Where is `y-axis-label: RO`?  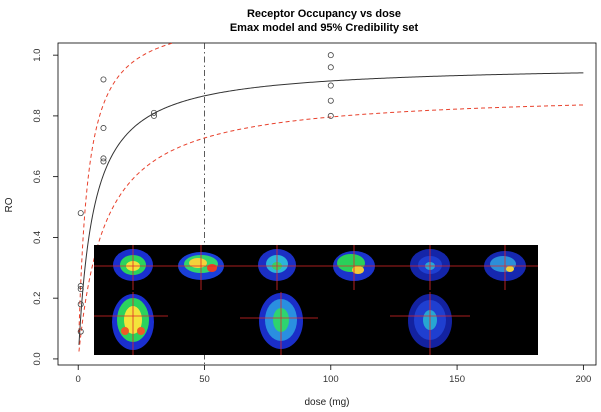 y-axis-label: RO is located at coordinates (9, 204).